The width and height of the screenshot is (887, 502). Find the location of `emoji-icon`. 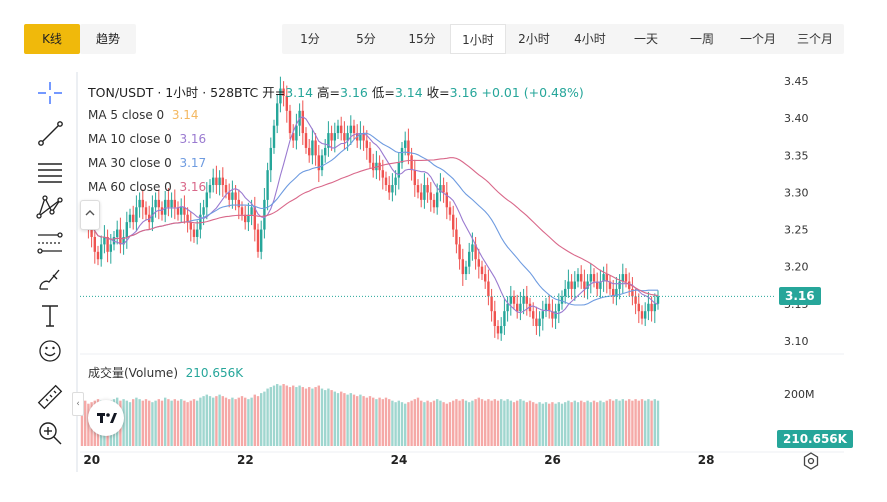

emoji-icon is located at coordinates (50, 351).